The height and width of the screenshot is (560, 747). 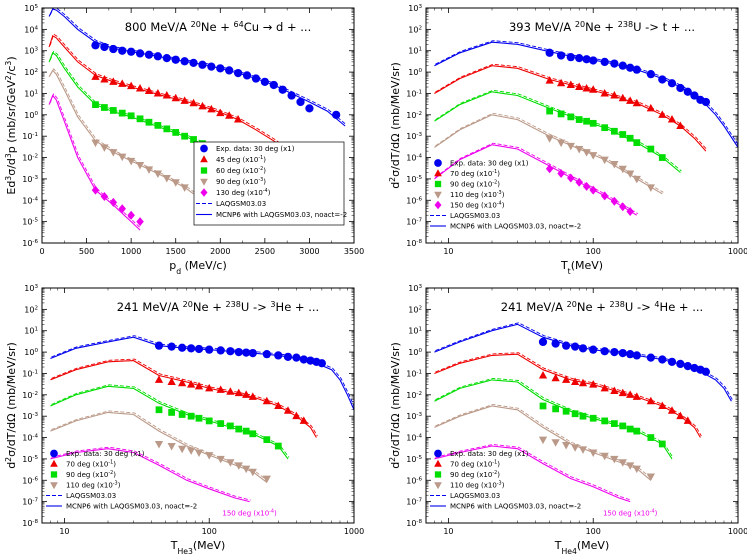 What do you see at coordinates (477, 205) in the screenshot?
I see `legend-label: 150 deg (x10-4)` at bounding box center [477, 205].